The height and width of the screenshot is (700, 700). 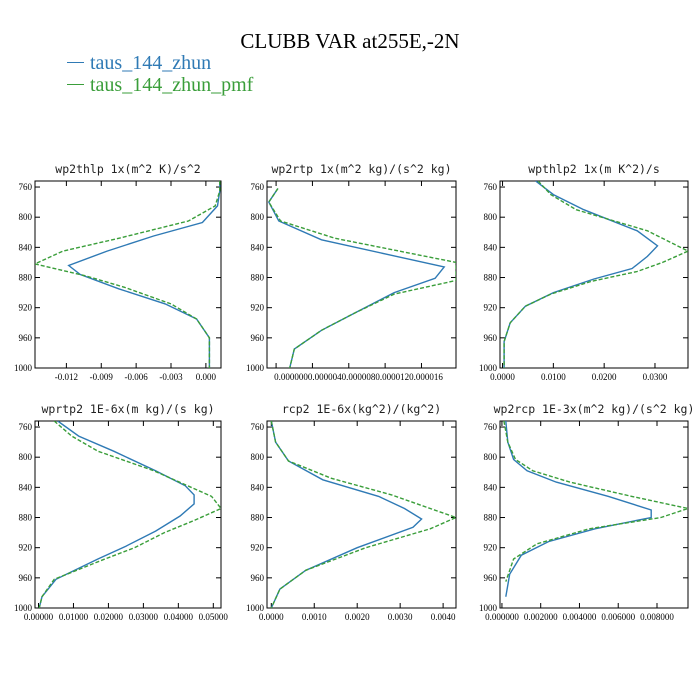 I want to click on x-tick-label: 0.0300, so click(x=655, y=377).